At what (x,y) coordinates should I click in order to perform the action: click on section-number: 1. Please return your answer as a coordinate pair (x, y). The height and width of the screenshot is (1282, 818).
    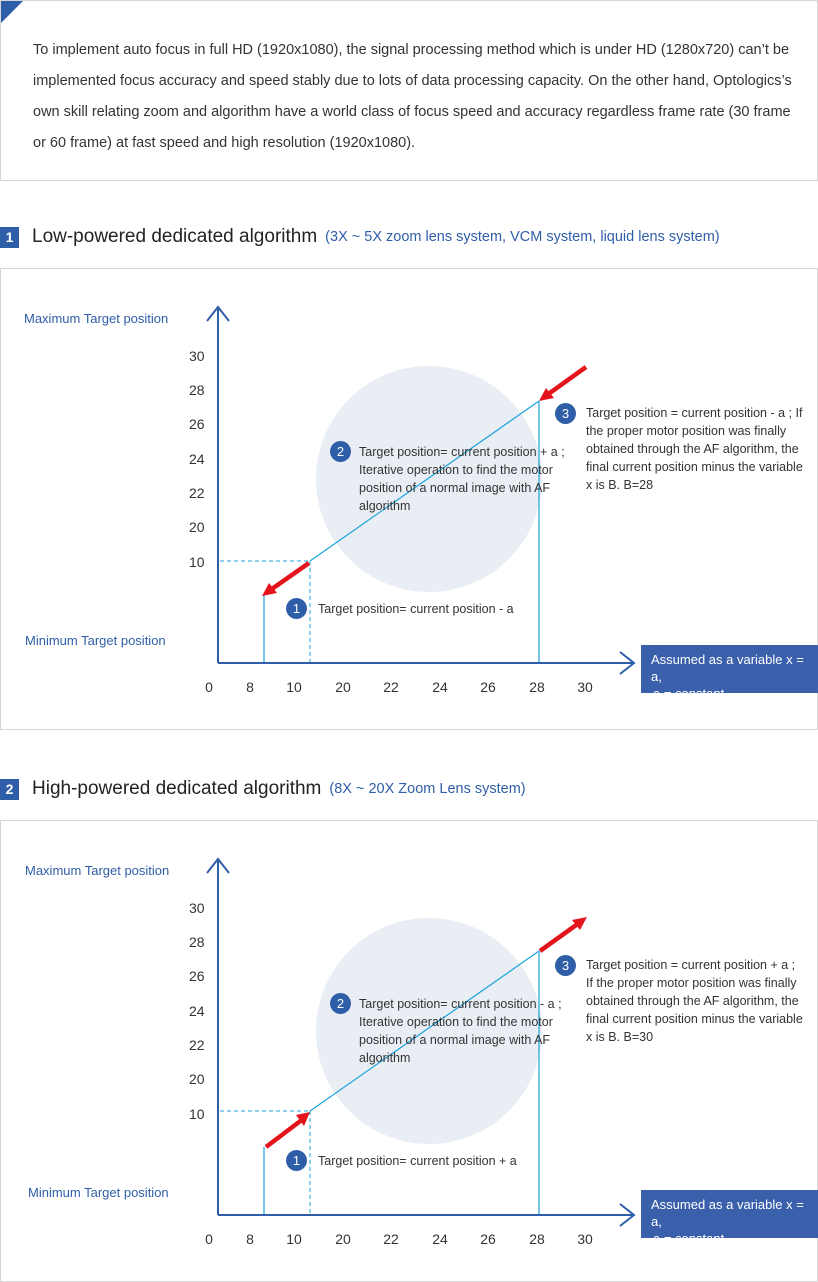
    Looking at the image, I should click on (9, 237).